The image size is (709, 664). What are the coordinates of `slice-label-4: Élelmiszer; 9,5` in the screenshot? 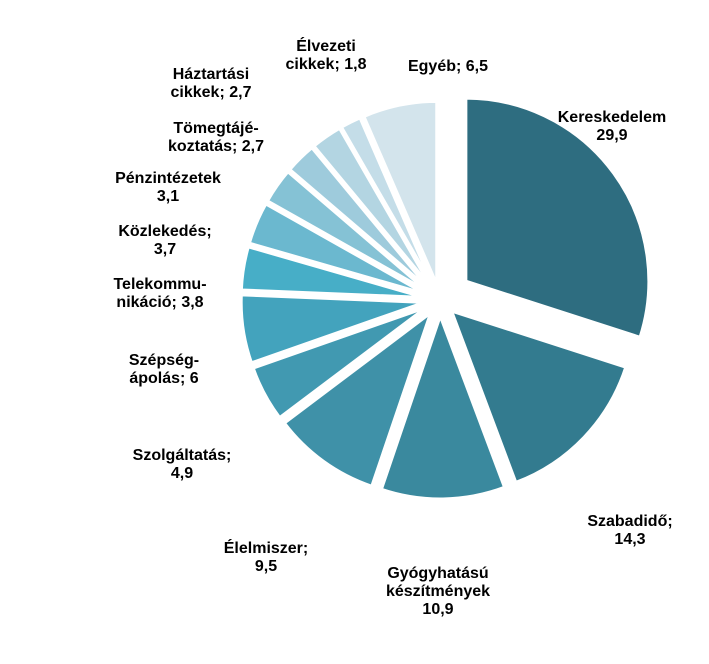 It's located at (266, 556).